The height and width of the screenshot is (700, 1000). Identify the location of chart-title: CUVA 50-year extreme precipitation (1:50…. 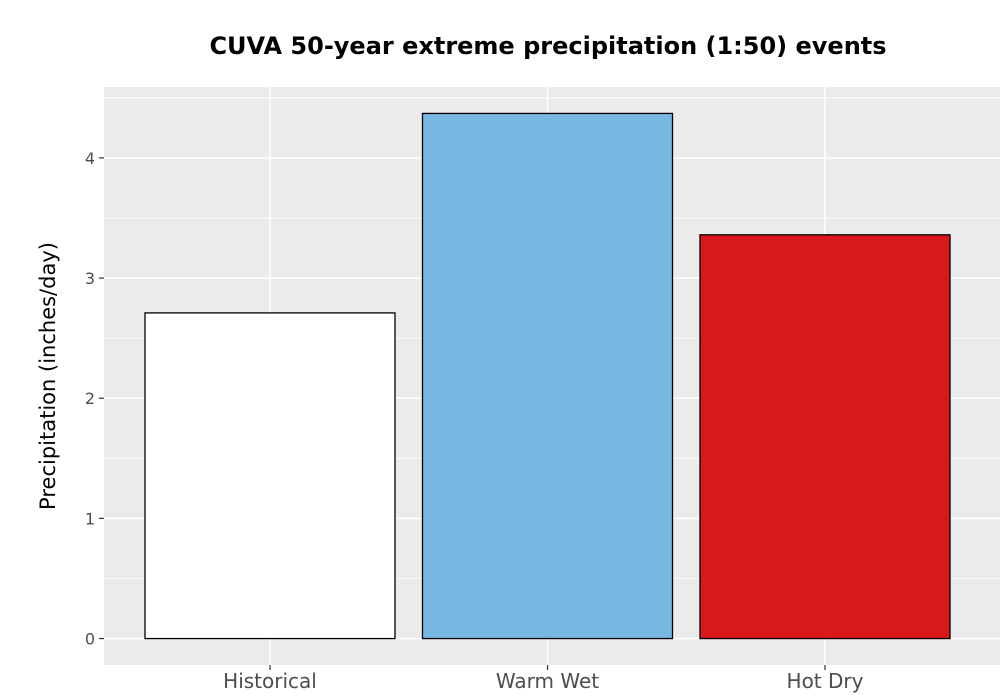
(547, 46).